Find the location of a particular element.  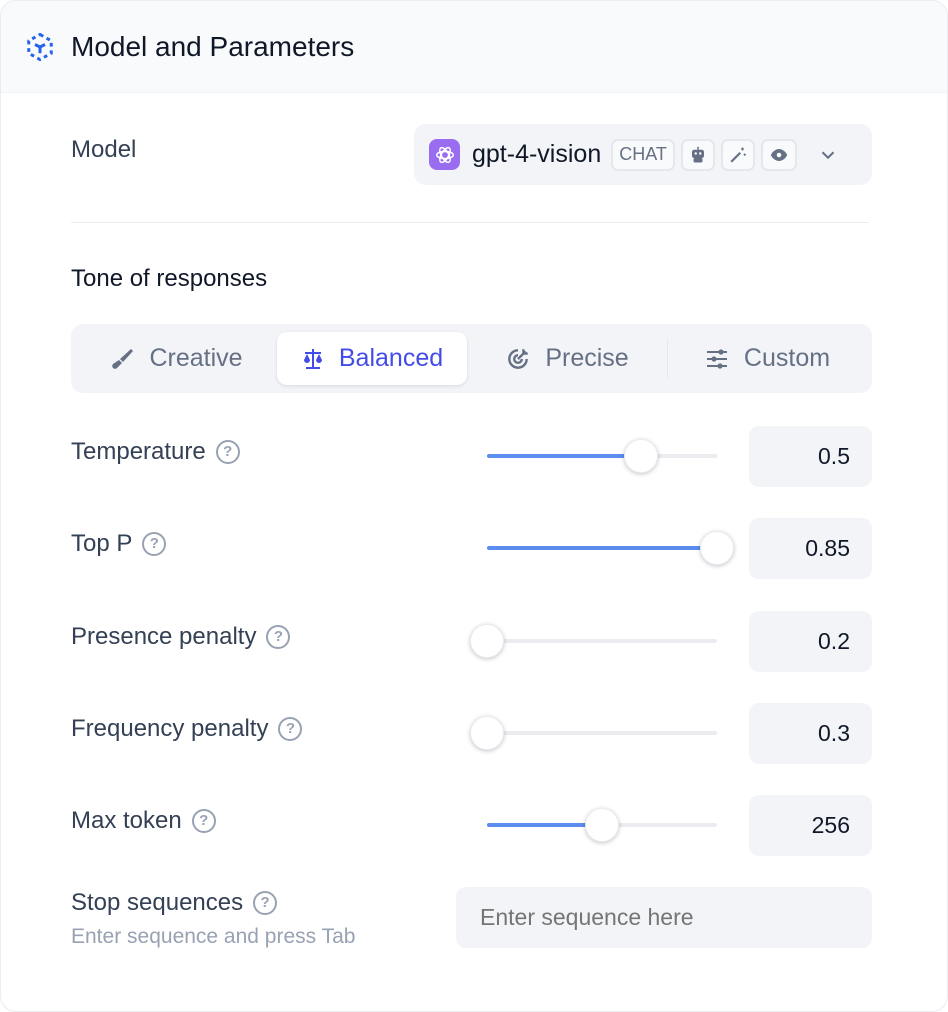

param-label: Presence penalty? is located at coordinates (181, 637).